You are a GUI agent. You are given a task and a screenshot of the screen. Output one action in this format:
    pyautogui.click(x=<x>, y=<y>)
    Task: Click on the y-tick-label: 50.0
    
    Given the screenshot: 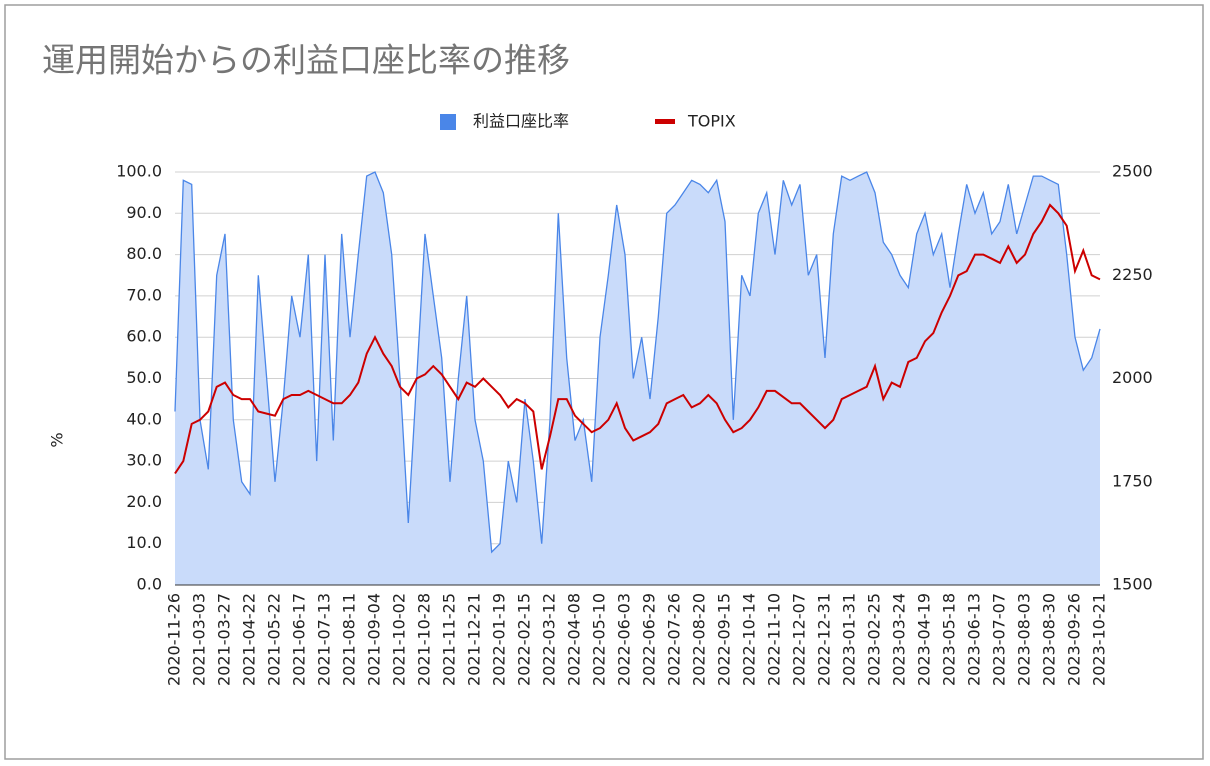 What is the action you would take?
    pyautogui.click(x=144, y=377)
    